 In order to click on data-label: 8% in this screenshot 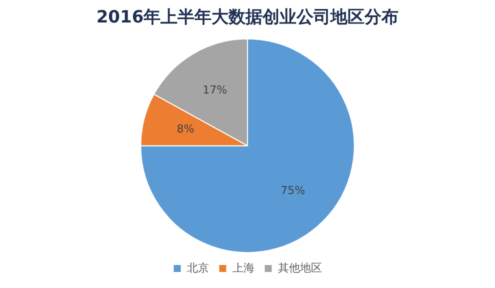, I will do `click(185, 129)`.